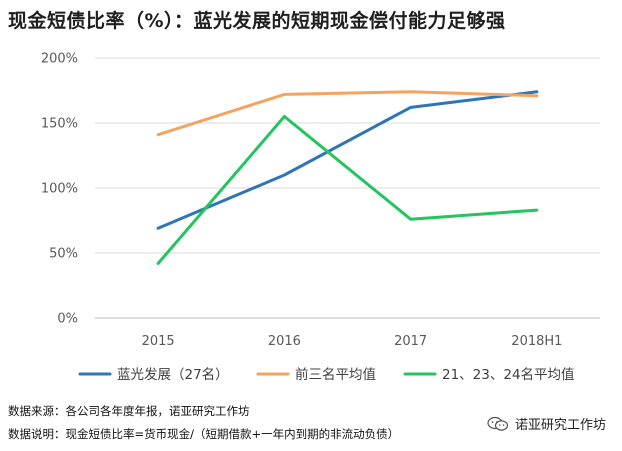  Describe the element at coordinates (508, 375) in the screenshot. I see `legend-label: 21、23、24名平均值` at that location.